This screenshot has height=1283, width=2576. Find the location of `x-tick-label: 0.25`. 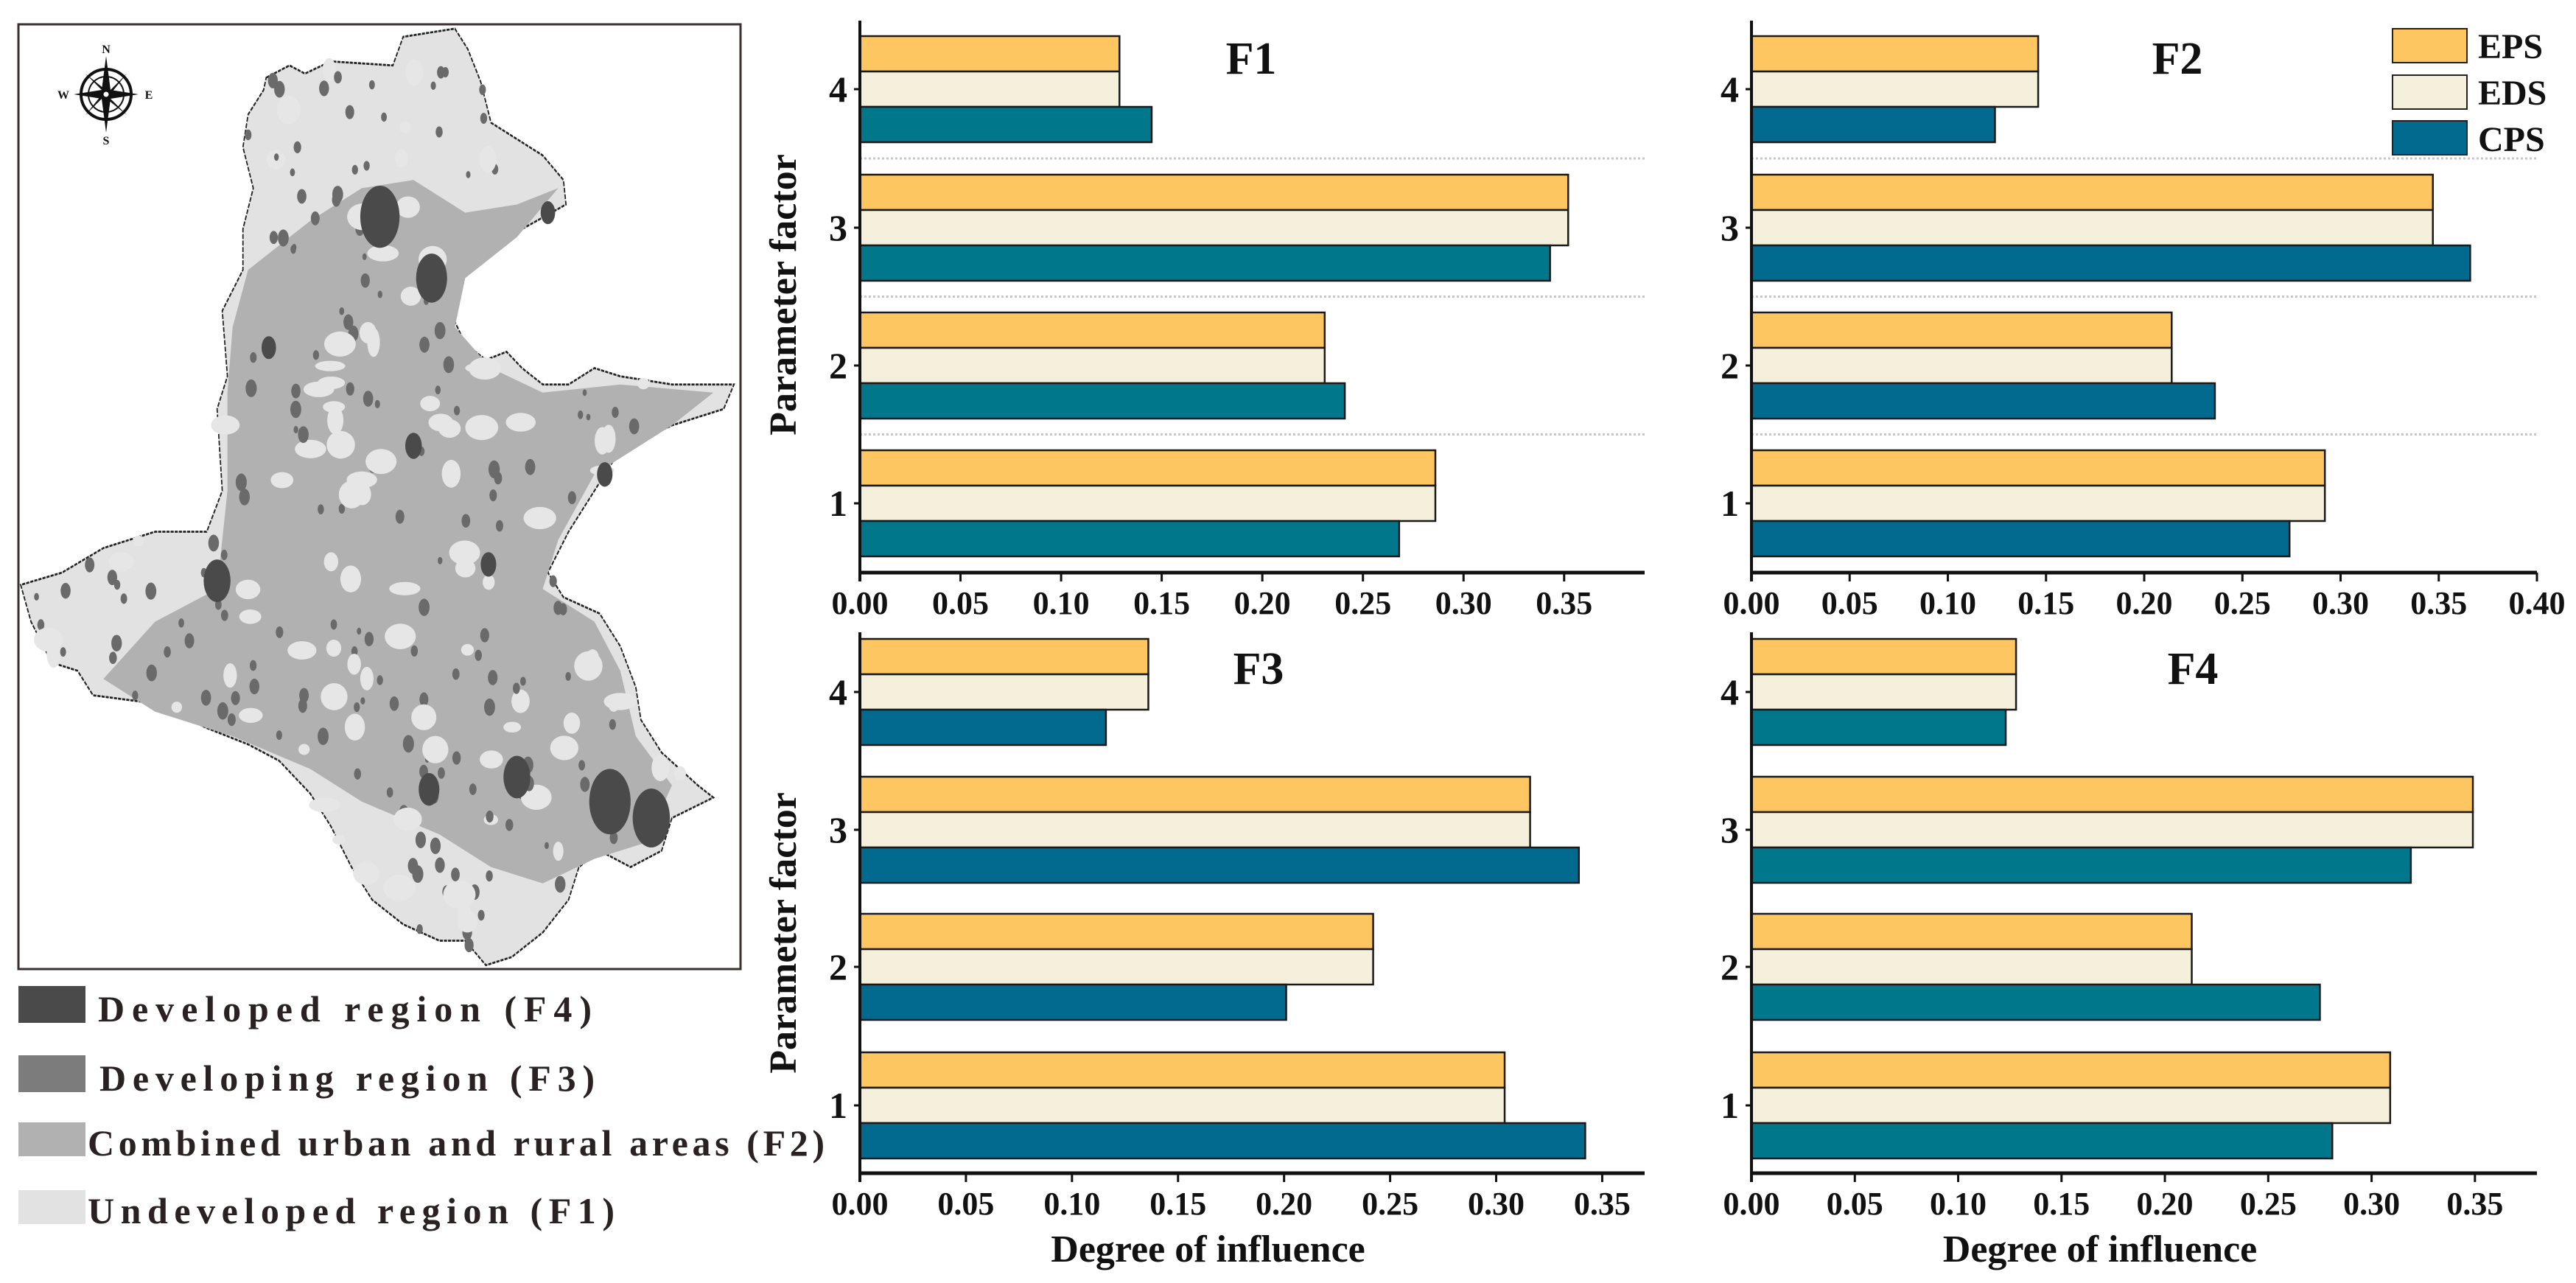

x-tick-label: 0.25 is located at coordinates (1390, 1204).